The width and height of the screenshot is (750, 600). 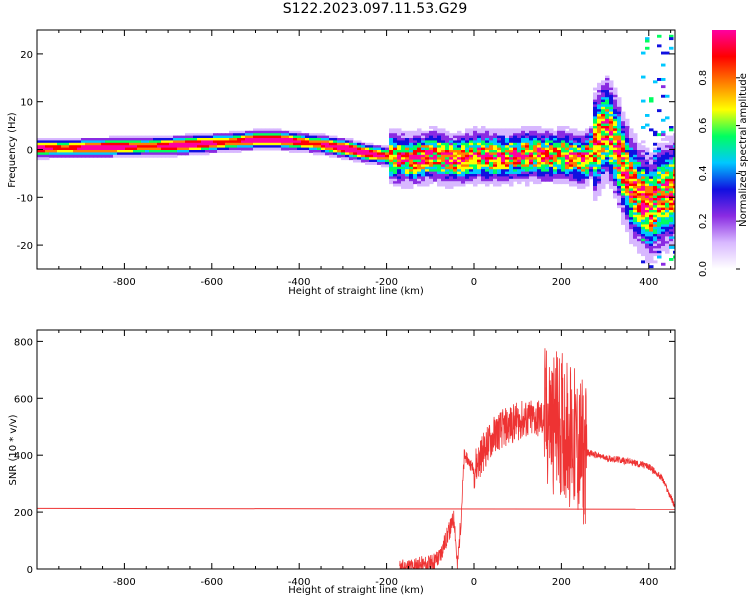 I want to click on spectrogram-y-tick-label: 10, so click(x=26, y=103).